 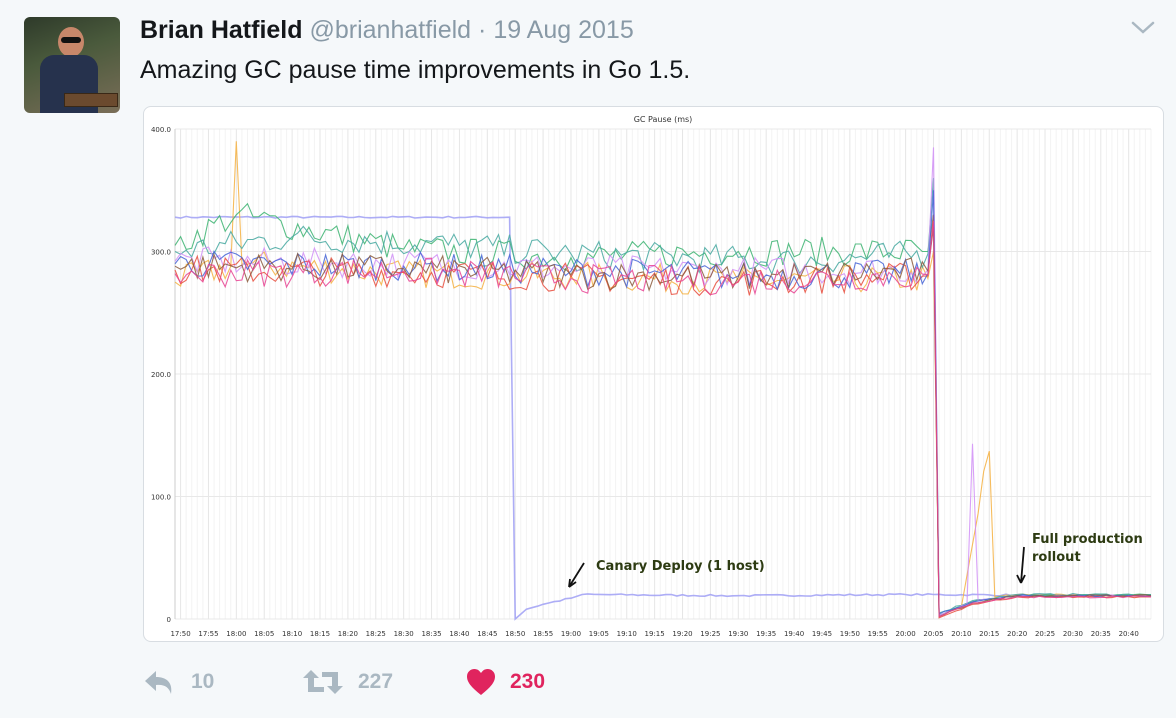 I want to click on x-tick-label: 19:35, so click(x=766, y=634).